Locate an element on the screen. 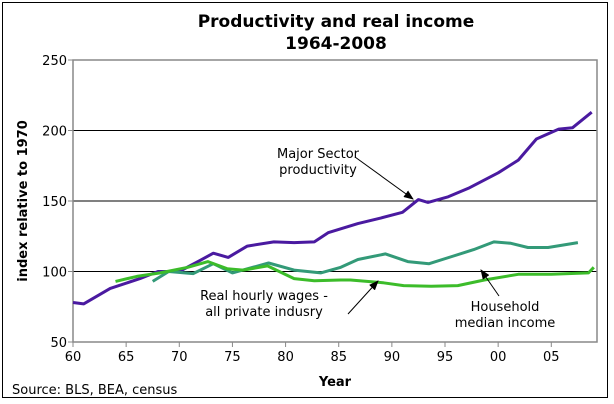 This screenshot has height=404, width=614. annotation-text: Household is located at coordinates (505, 307).